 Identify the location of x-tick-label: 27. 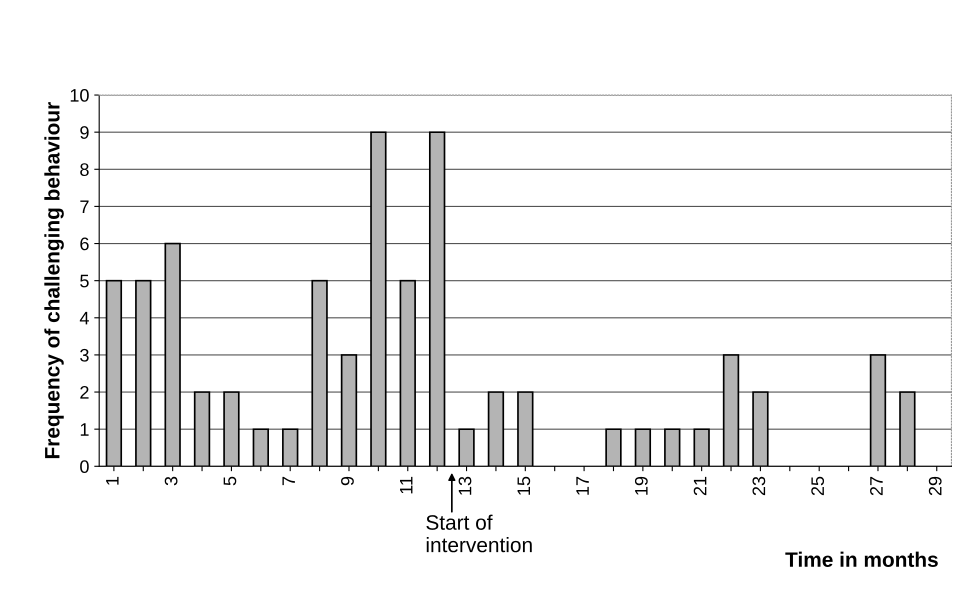
(876, 486).